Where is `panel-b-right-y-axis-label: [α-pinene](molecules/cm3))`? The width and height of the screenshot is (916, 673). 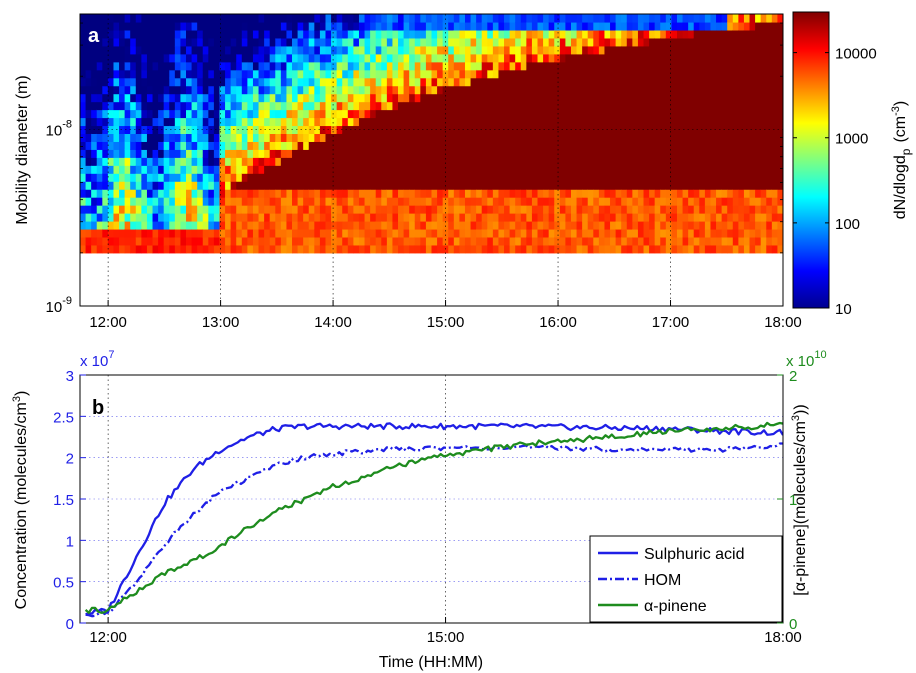 panel-b-right-y-axis-label: [α-pinene](molecules/cm3)) is located at coordinates (799, 499).